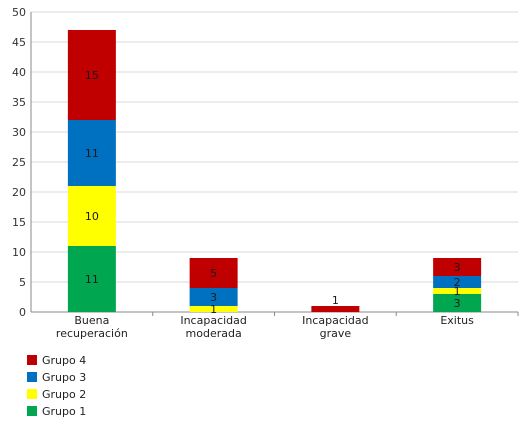 This screenshot has width=526, height=429. I want to click on y-tick-label: 20, so click(19, 192).